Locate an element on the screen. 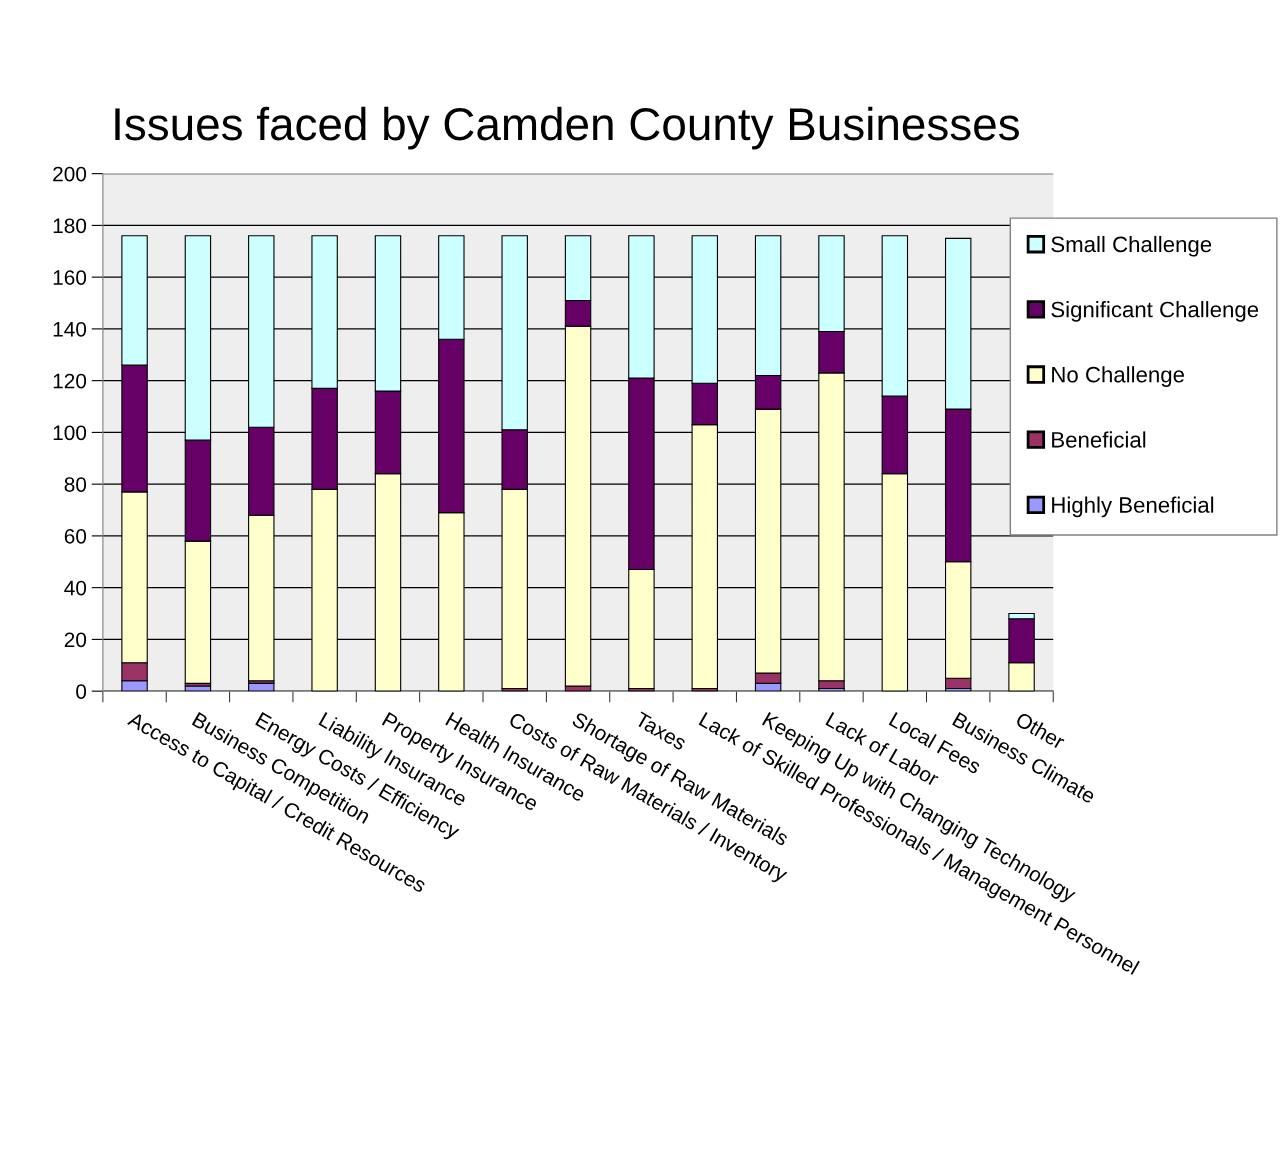 This screenshot has width=1286, height=1150. legend-label: Significant Challenge is located at coordinates (1155, 311).